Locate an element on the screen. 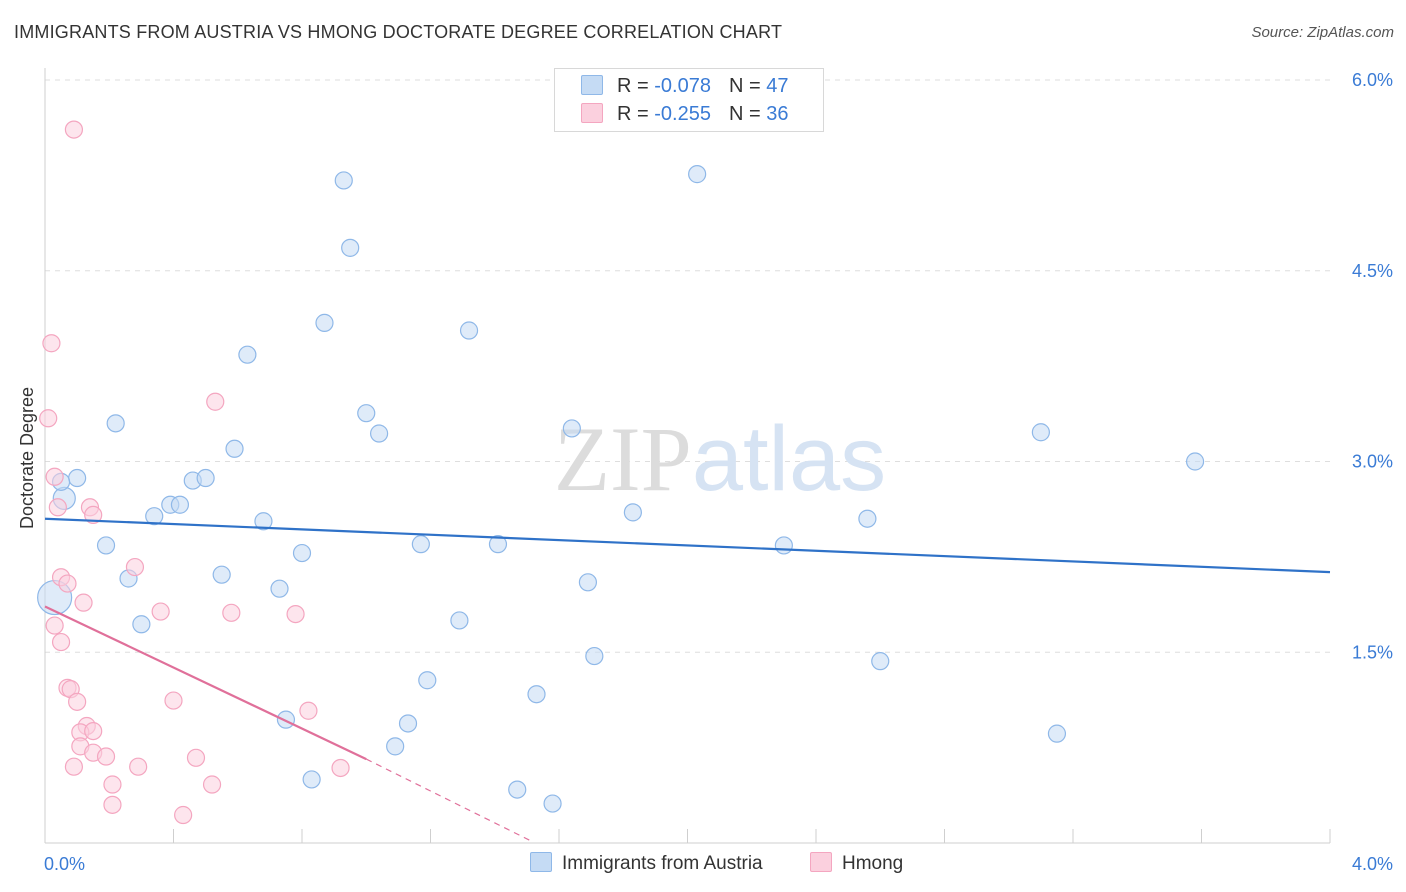  legend-n-value: 47 is located at coordinates (777, 86).